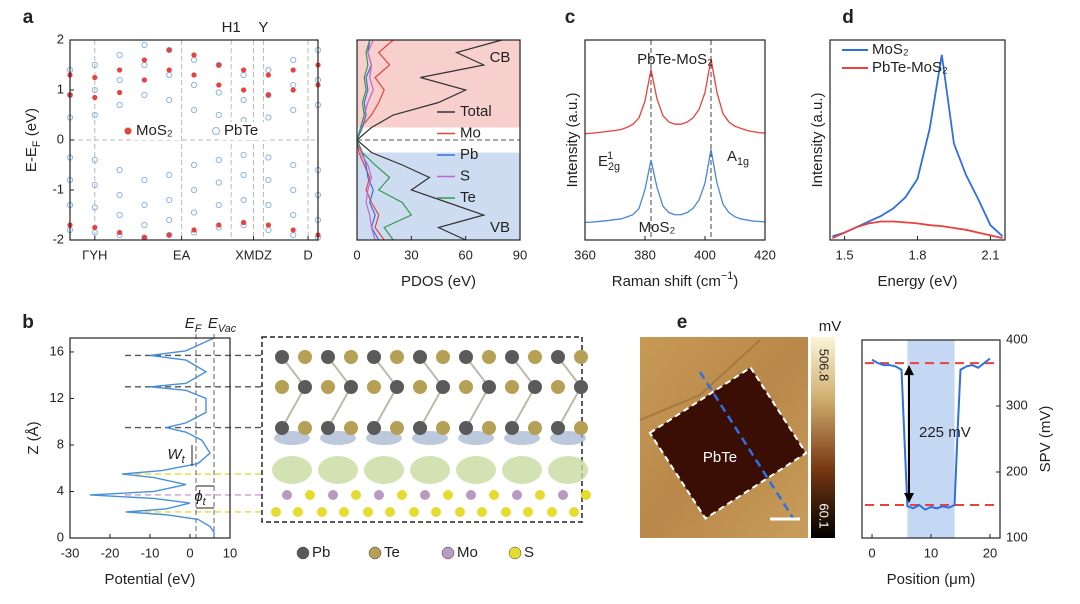 The height and width of the screenshot is (604, 1080). I want to click on fermi-label-part: F, so click(199, 329).